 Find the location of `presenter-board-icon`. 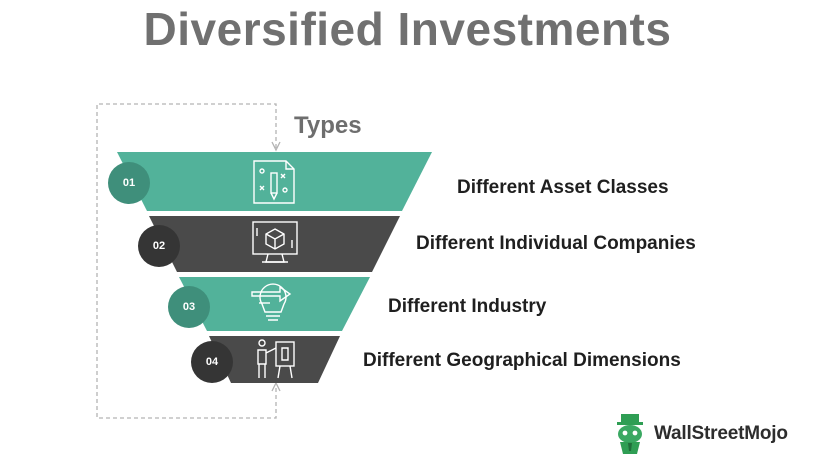

presenter-board-icon is located at coordinates (276, 359).